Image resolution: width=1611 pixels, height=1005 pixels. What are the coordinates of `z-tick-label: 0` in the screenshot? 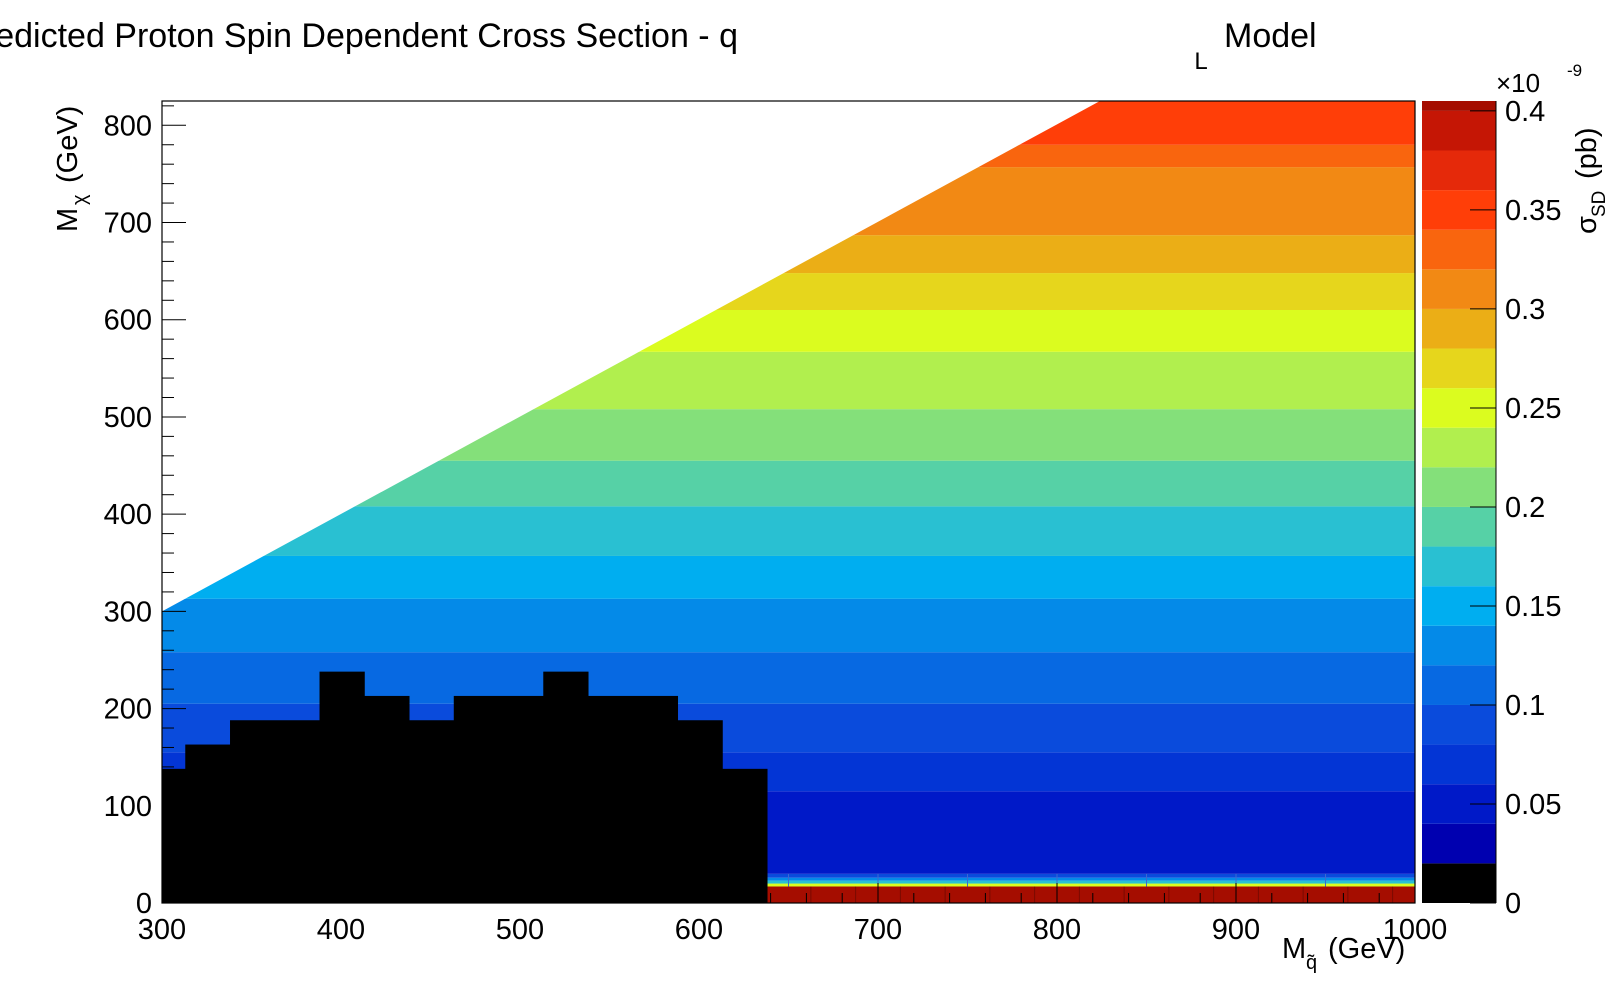 It's located at (1513, 904).